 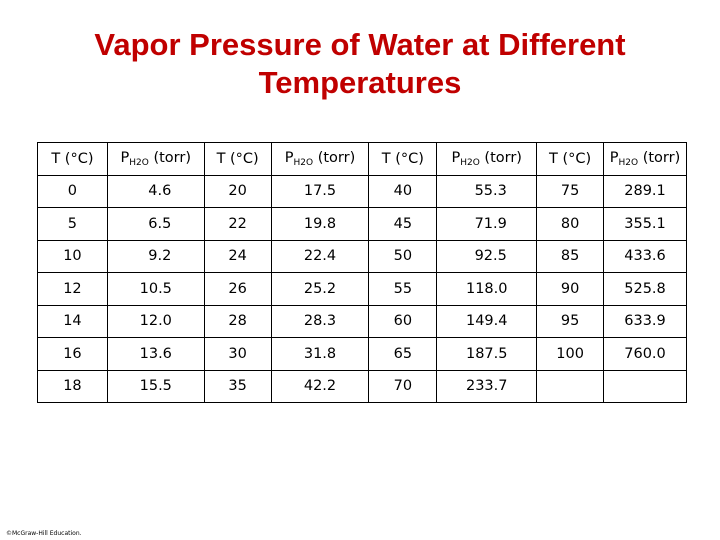 What do you see at coordinates (320, 289) in the screenshot?
I see `pressure-cell: 25.2` at bounding box center [320, 289].